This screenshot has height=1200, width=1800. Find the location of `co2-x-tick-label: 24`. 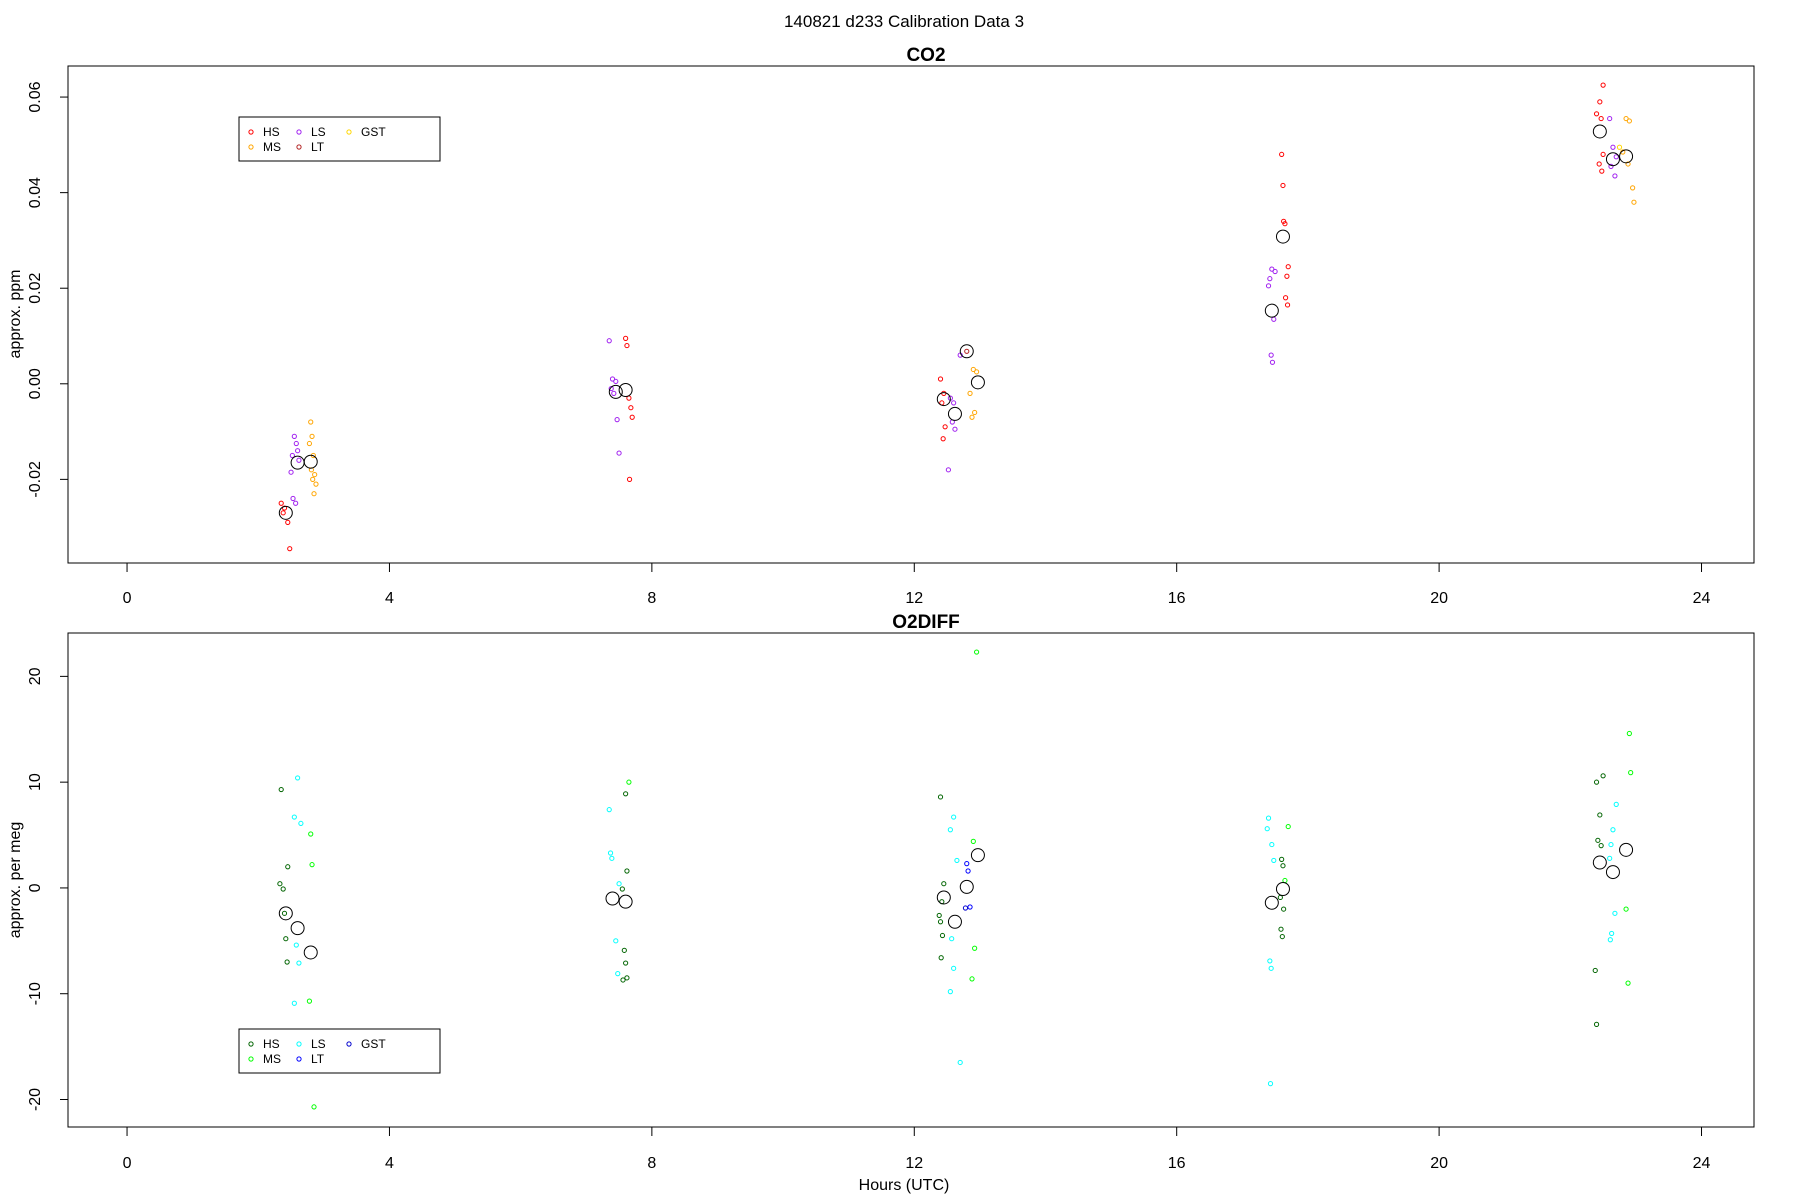

co2-x-tick-label: 24 is located at coordinates (1702, 598).